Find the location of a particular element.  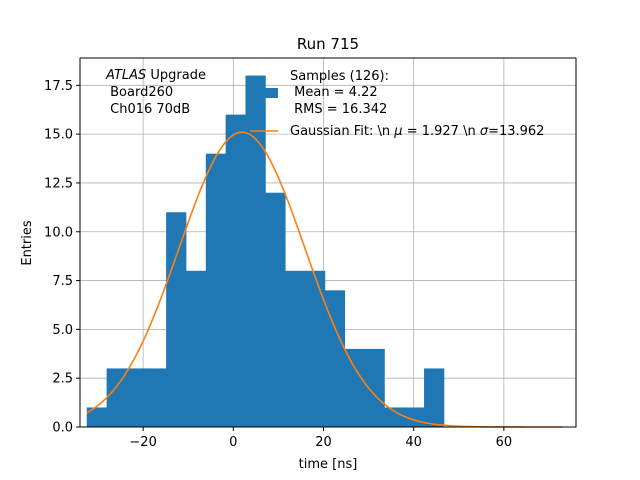

y-tick-label: 0.0 is located at coordinates (62, 428).